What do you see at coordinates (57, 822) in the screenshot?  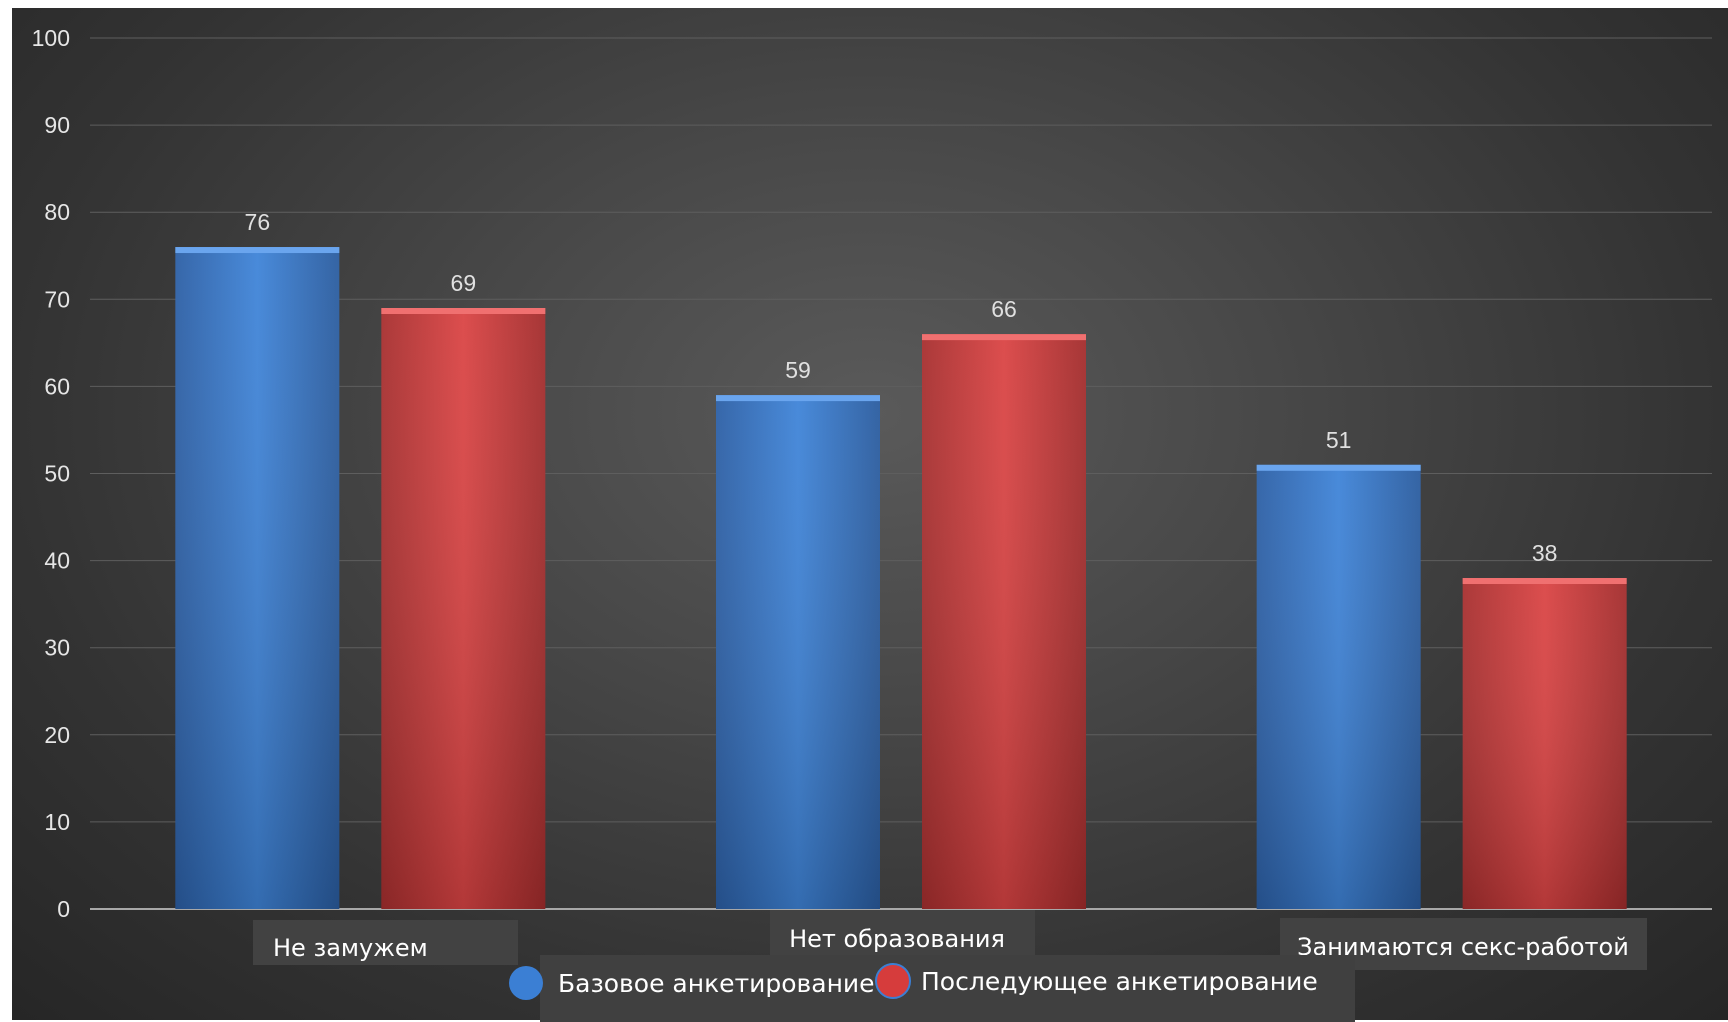 I see `y-tick-label: 10` at bounding box center [57, 822].